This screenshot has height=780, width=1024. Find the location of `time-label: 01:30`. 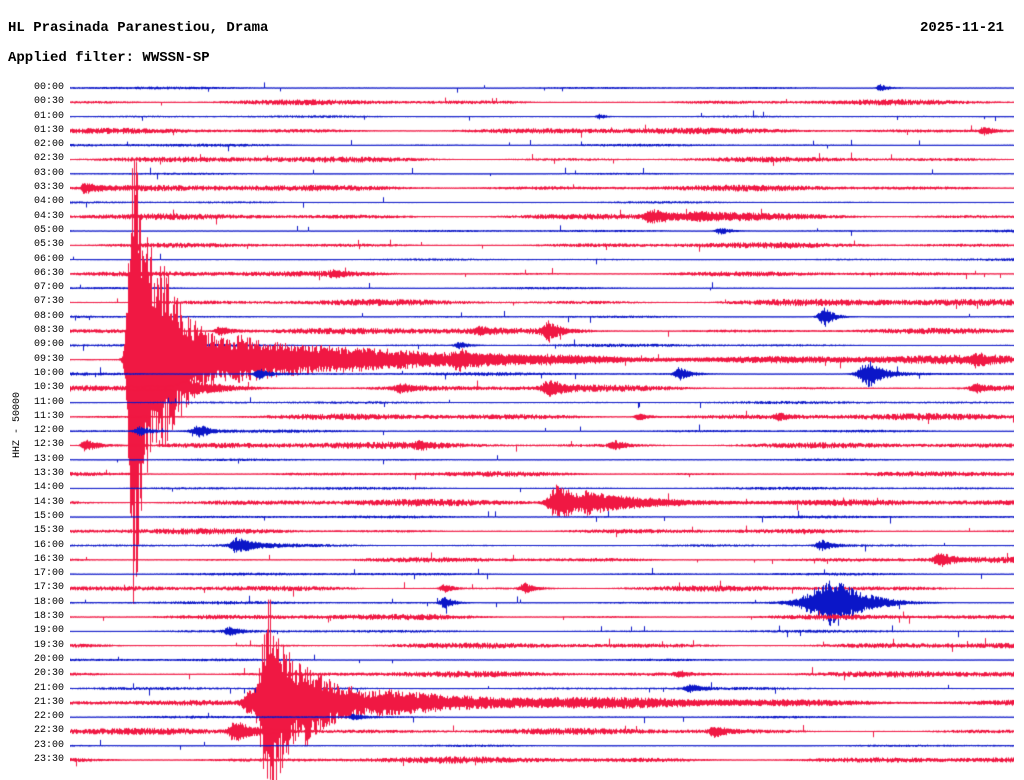

time-label: 01:30 is located at coordinates (49, 130).